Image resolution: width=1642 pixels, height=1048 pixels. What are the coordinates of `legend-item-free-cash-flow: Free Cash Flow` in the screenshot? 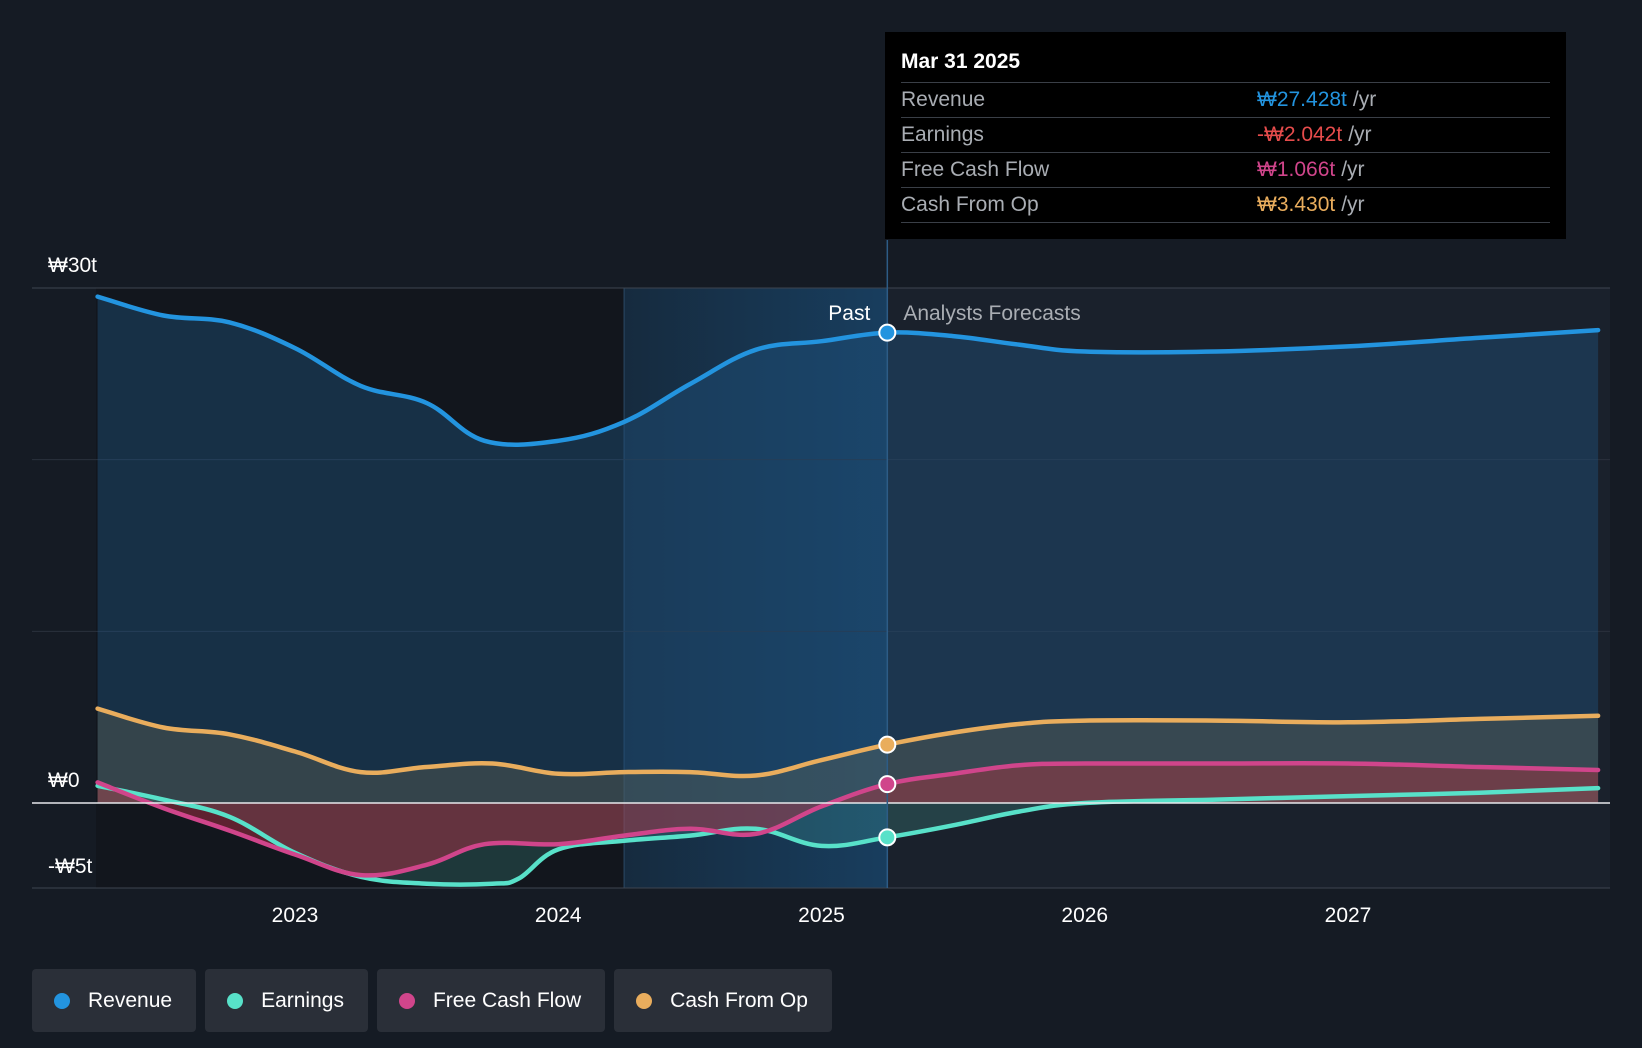 It's located at (491, 1000).